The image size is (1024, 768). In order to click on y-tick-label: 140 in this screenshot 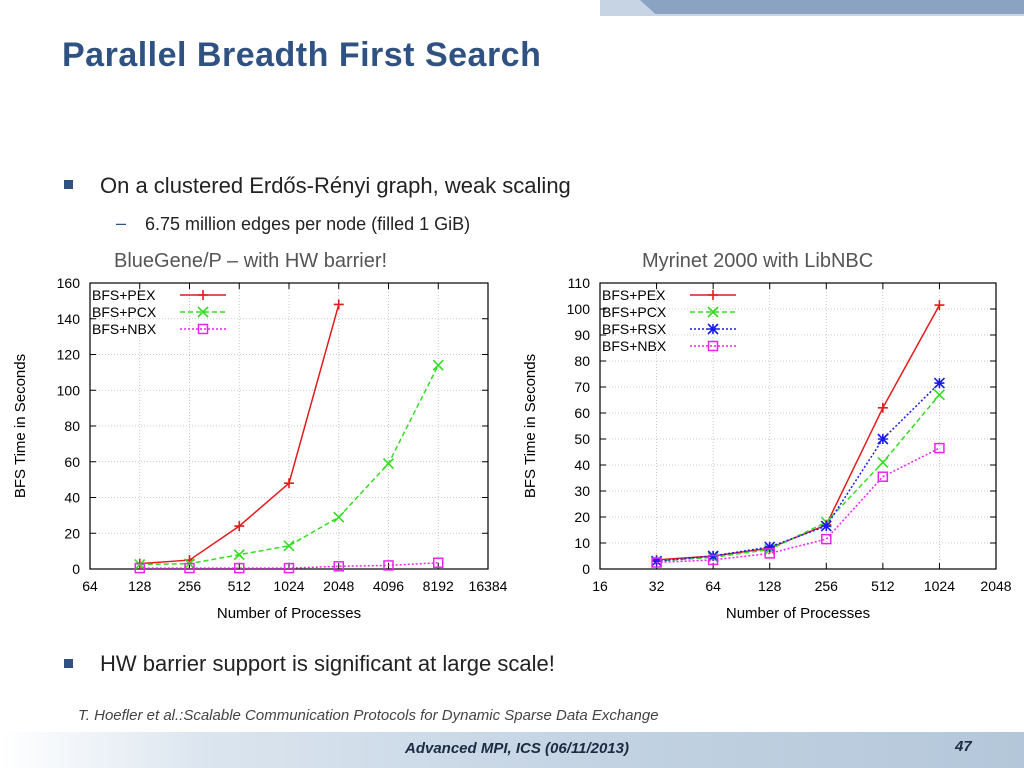, I will do `click(69, 319)`.